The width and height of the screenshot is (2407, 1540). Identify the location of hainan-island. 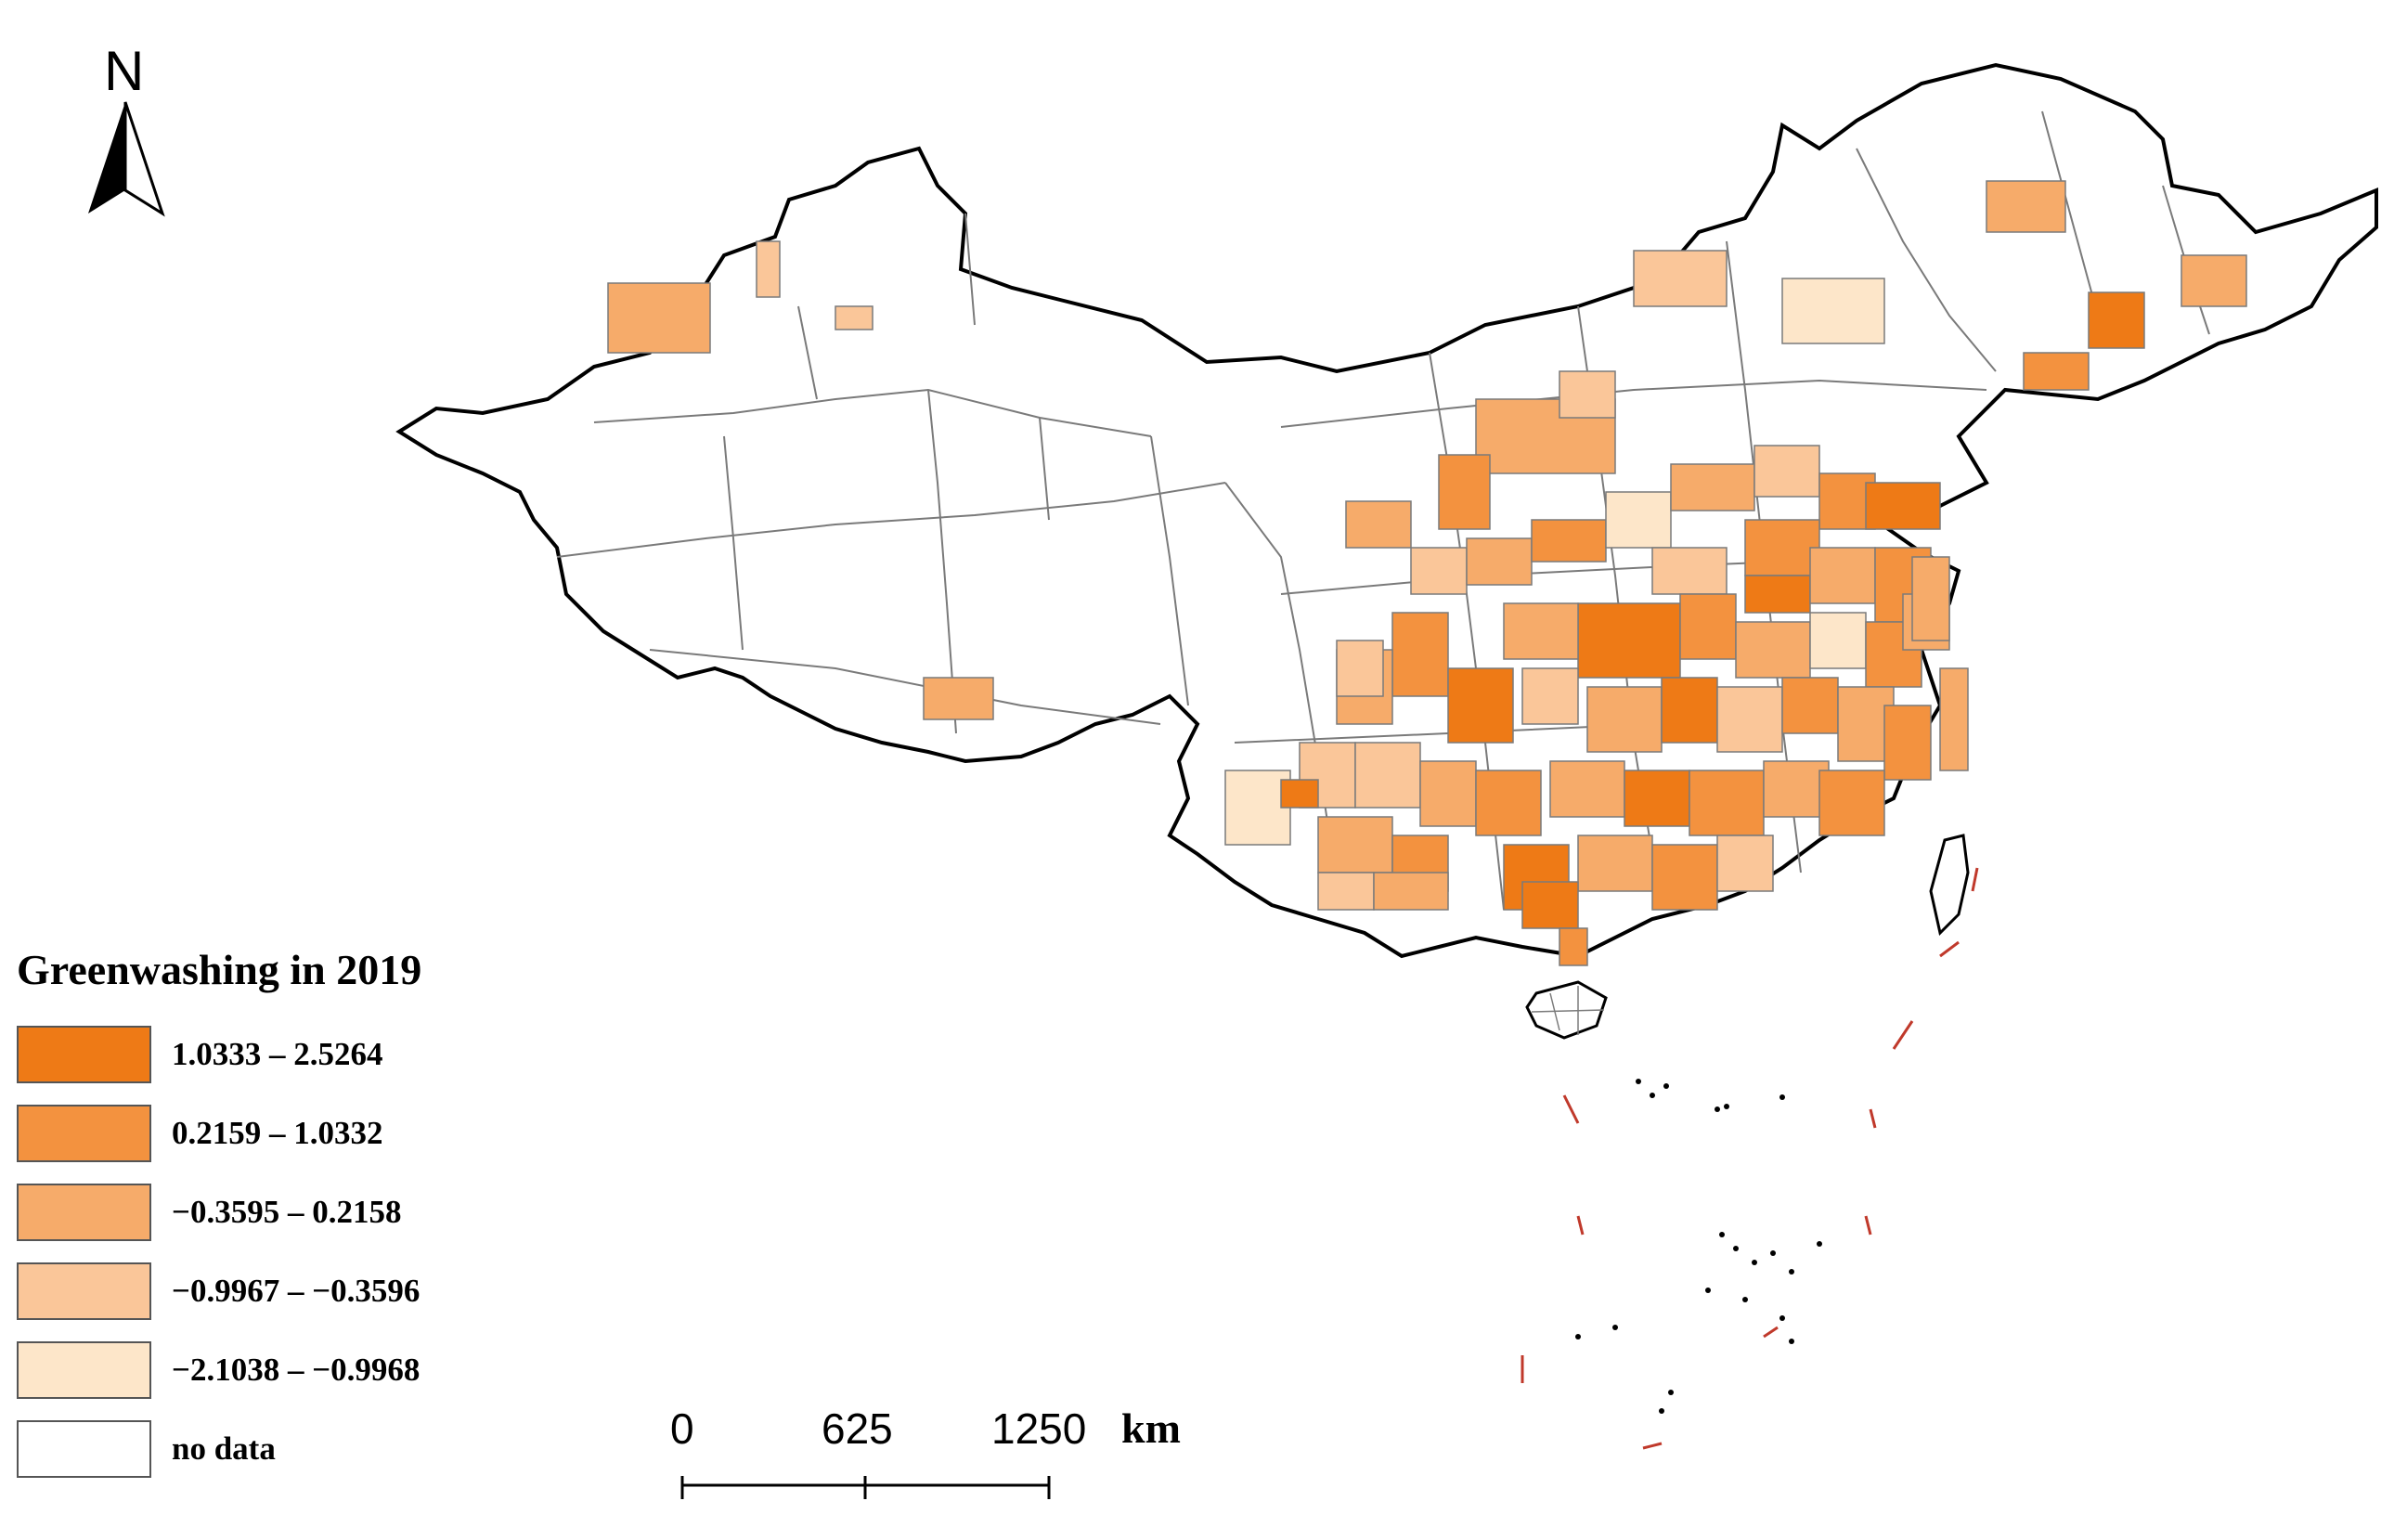
(1566, 1010).